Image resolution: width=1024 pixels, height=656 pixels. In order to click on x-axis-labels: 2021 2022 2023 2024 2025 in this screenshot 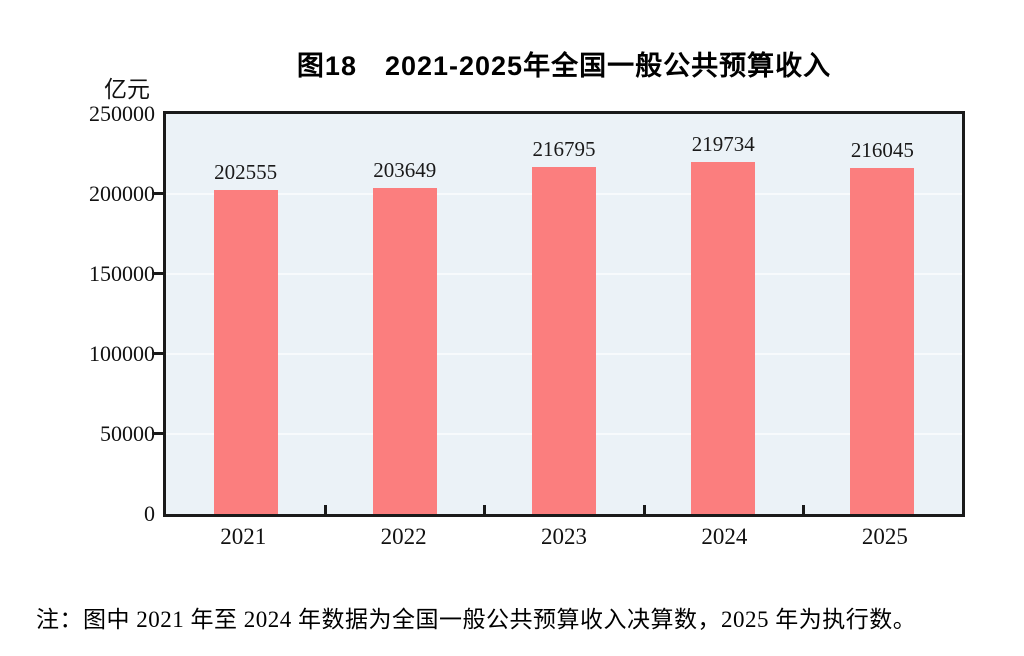, I will do `click(564, 537)`.